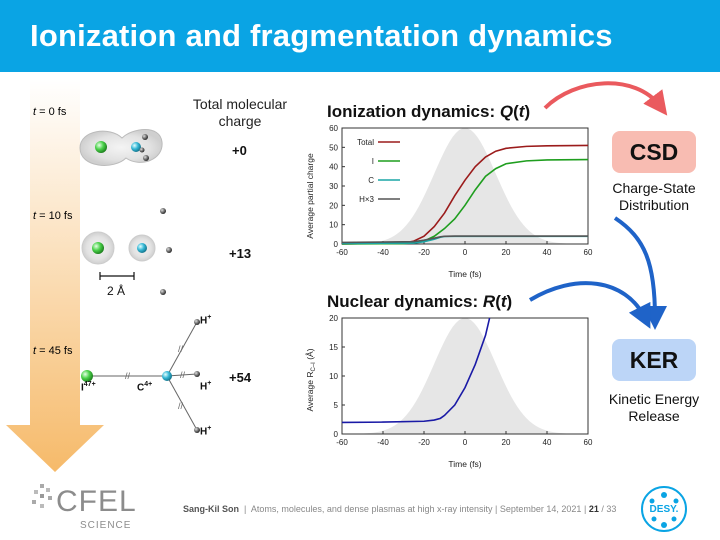 The image size is (720, 540). What do you see at coordinates (654, 360) in the screenshot?
I see `ker-box: KER` at bounding box center [654, 360].